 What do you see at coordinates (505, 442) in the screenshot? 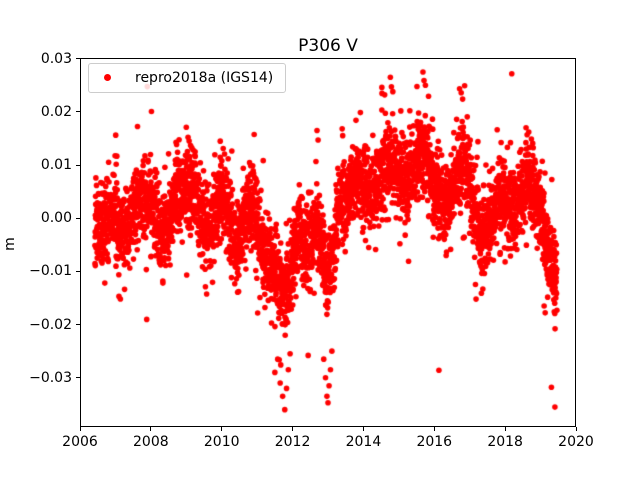
I see `x-tick-label: 2018` at bounding box center [505, 442].